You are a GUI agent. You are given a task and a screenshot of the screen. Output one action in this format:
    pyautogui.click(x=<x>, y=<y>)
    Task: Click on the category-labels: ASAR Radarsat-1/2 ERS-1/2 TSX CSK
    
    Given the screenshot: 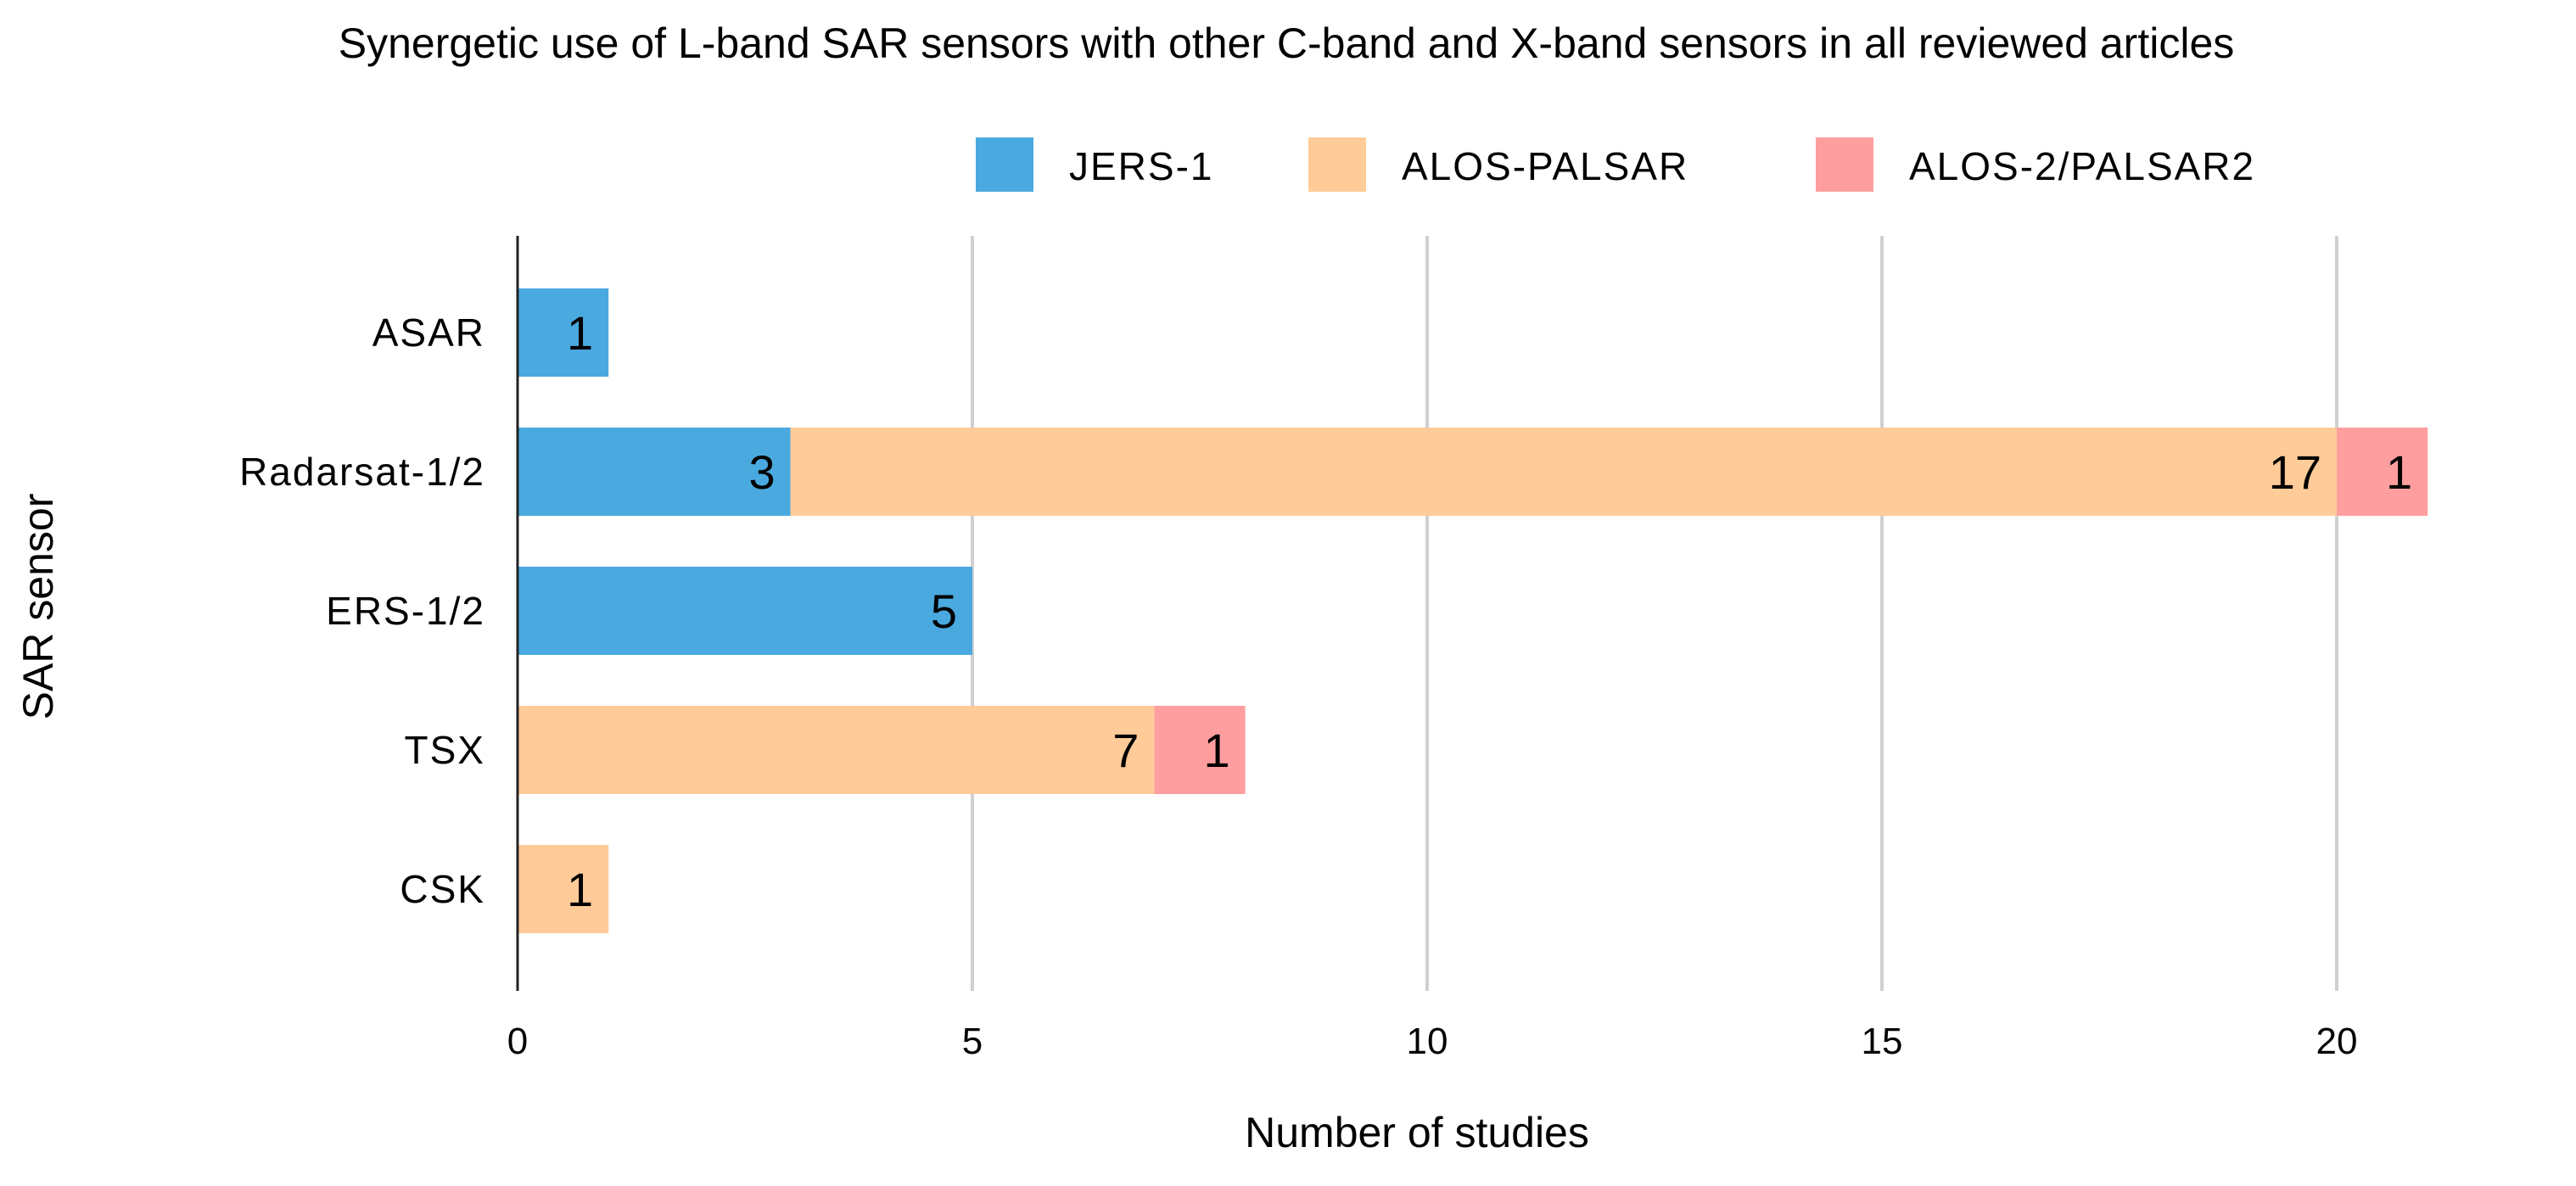 What is the action you would take?
    pyautogui.click(x=362, y=610)
    